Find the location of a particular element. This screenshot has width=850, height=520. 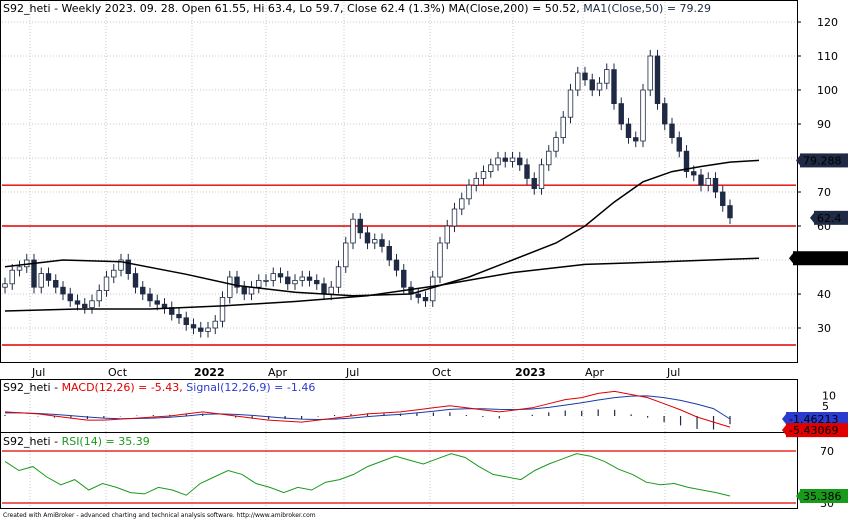

price-tick-label: 110 is located at coordinates (827, 56).